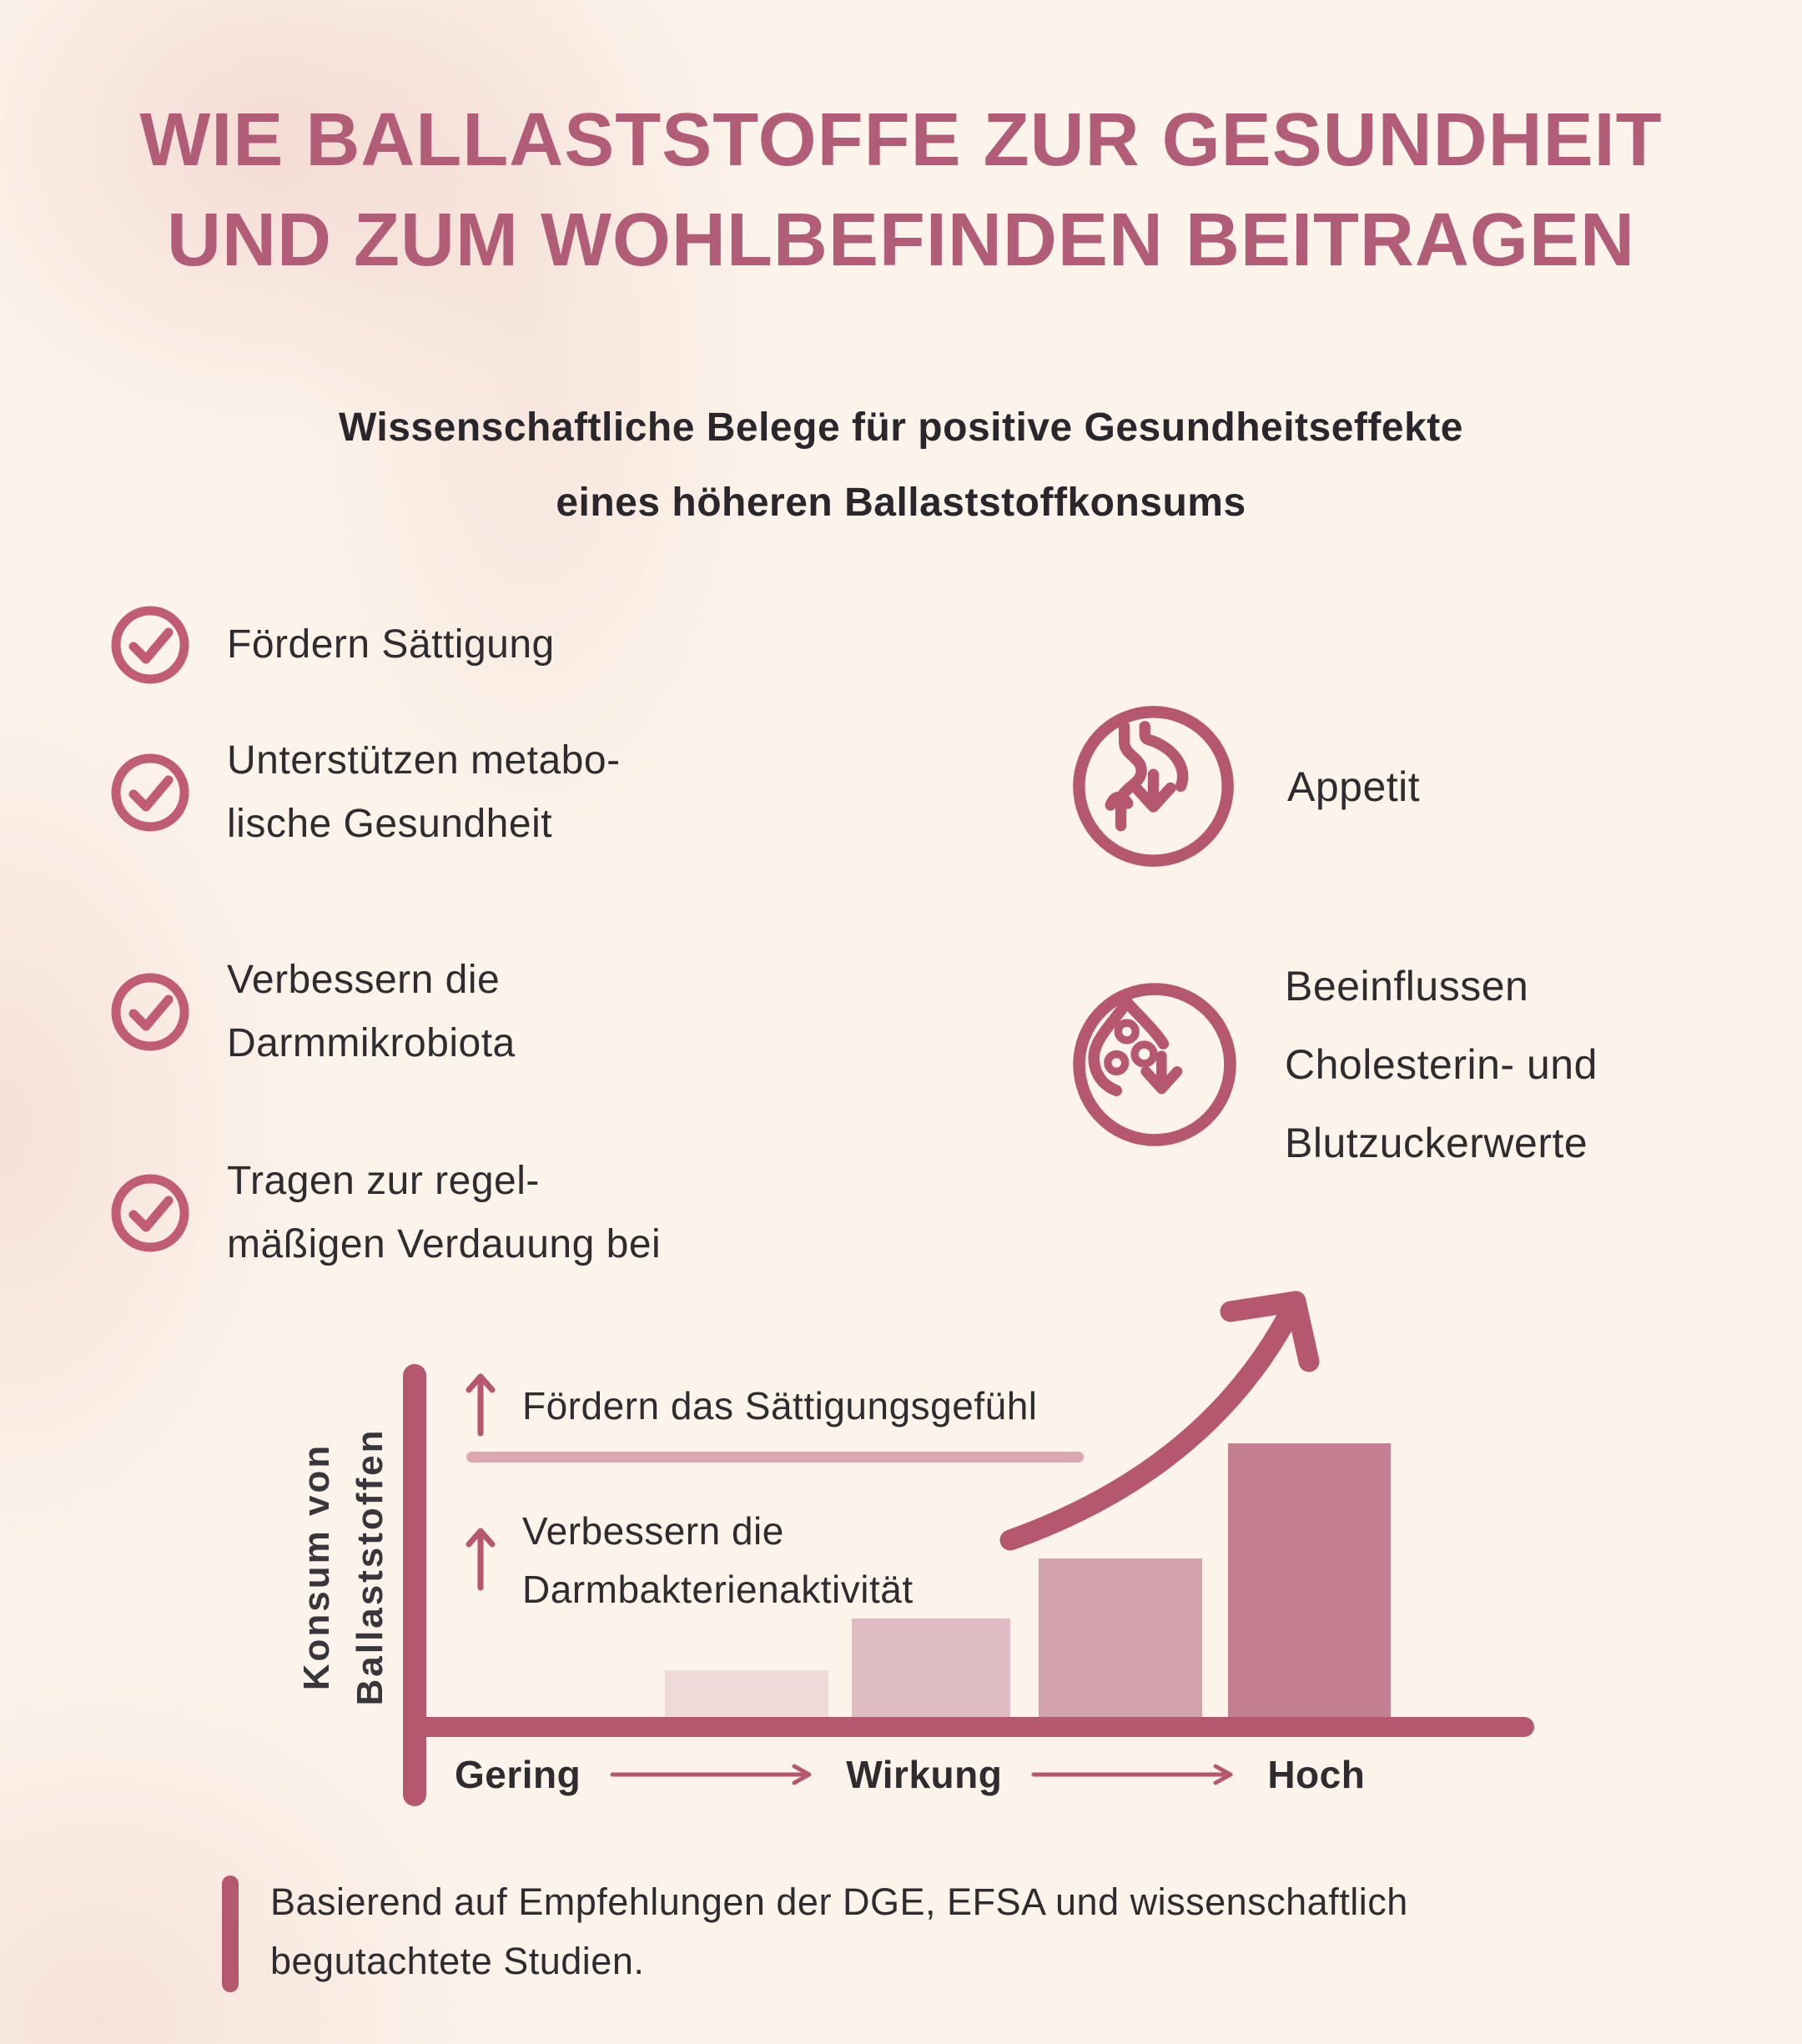 The width and height of the screenshot is (1802, 2044). I want to click on benefit-label: Unterstützen metabo- lische Gesundheit, so click(424, 792).